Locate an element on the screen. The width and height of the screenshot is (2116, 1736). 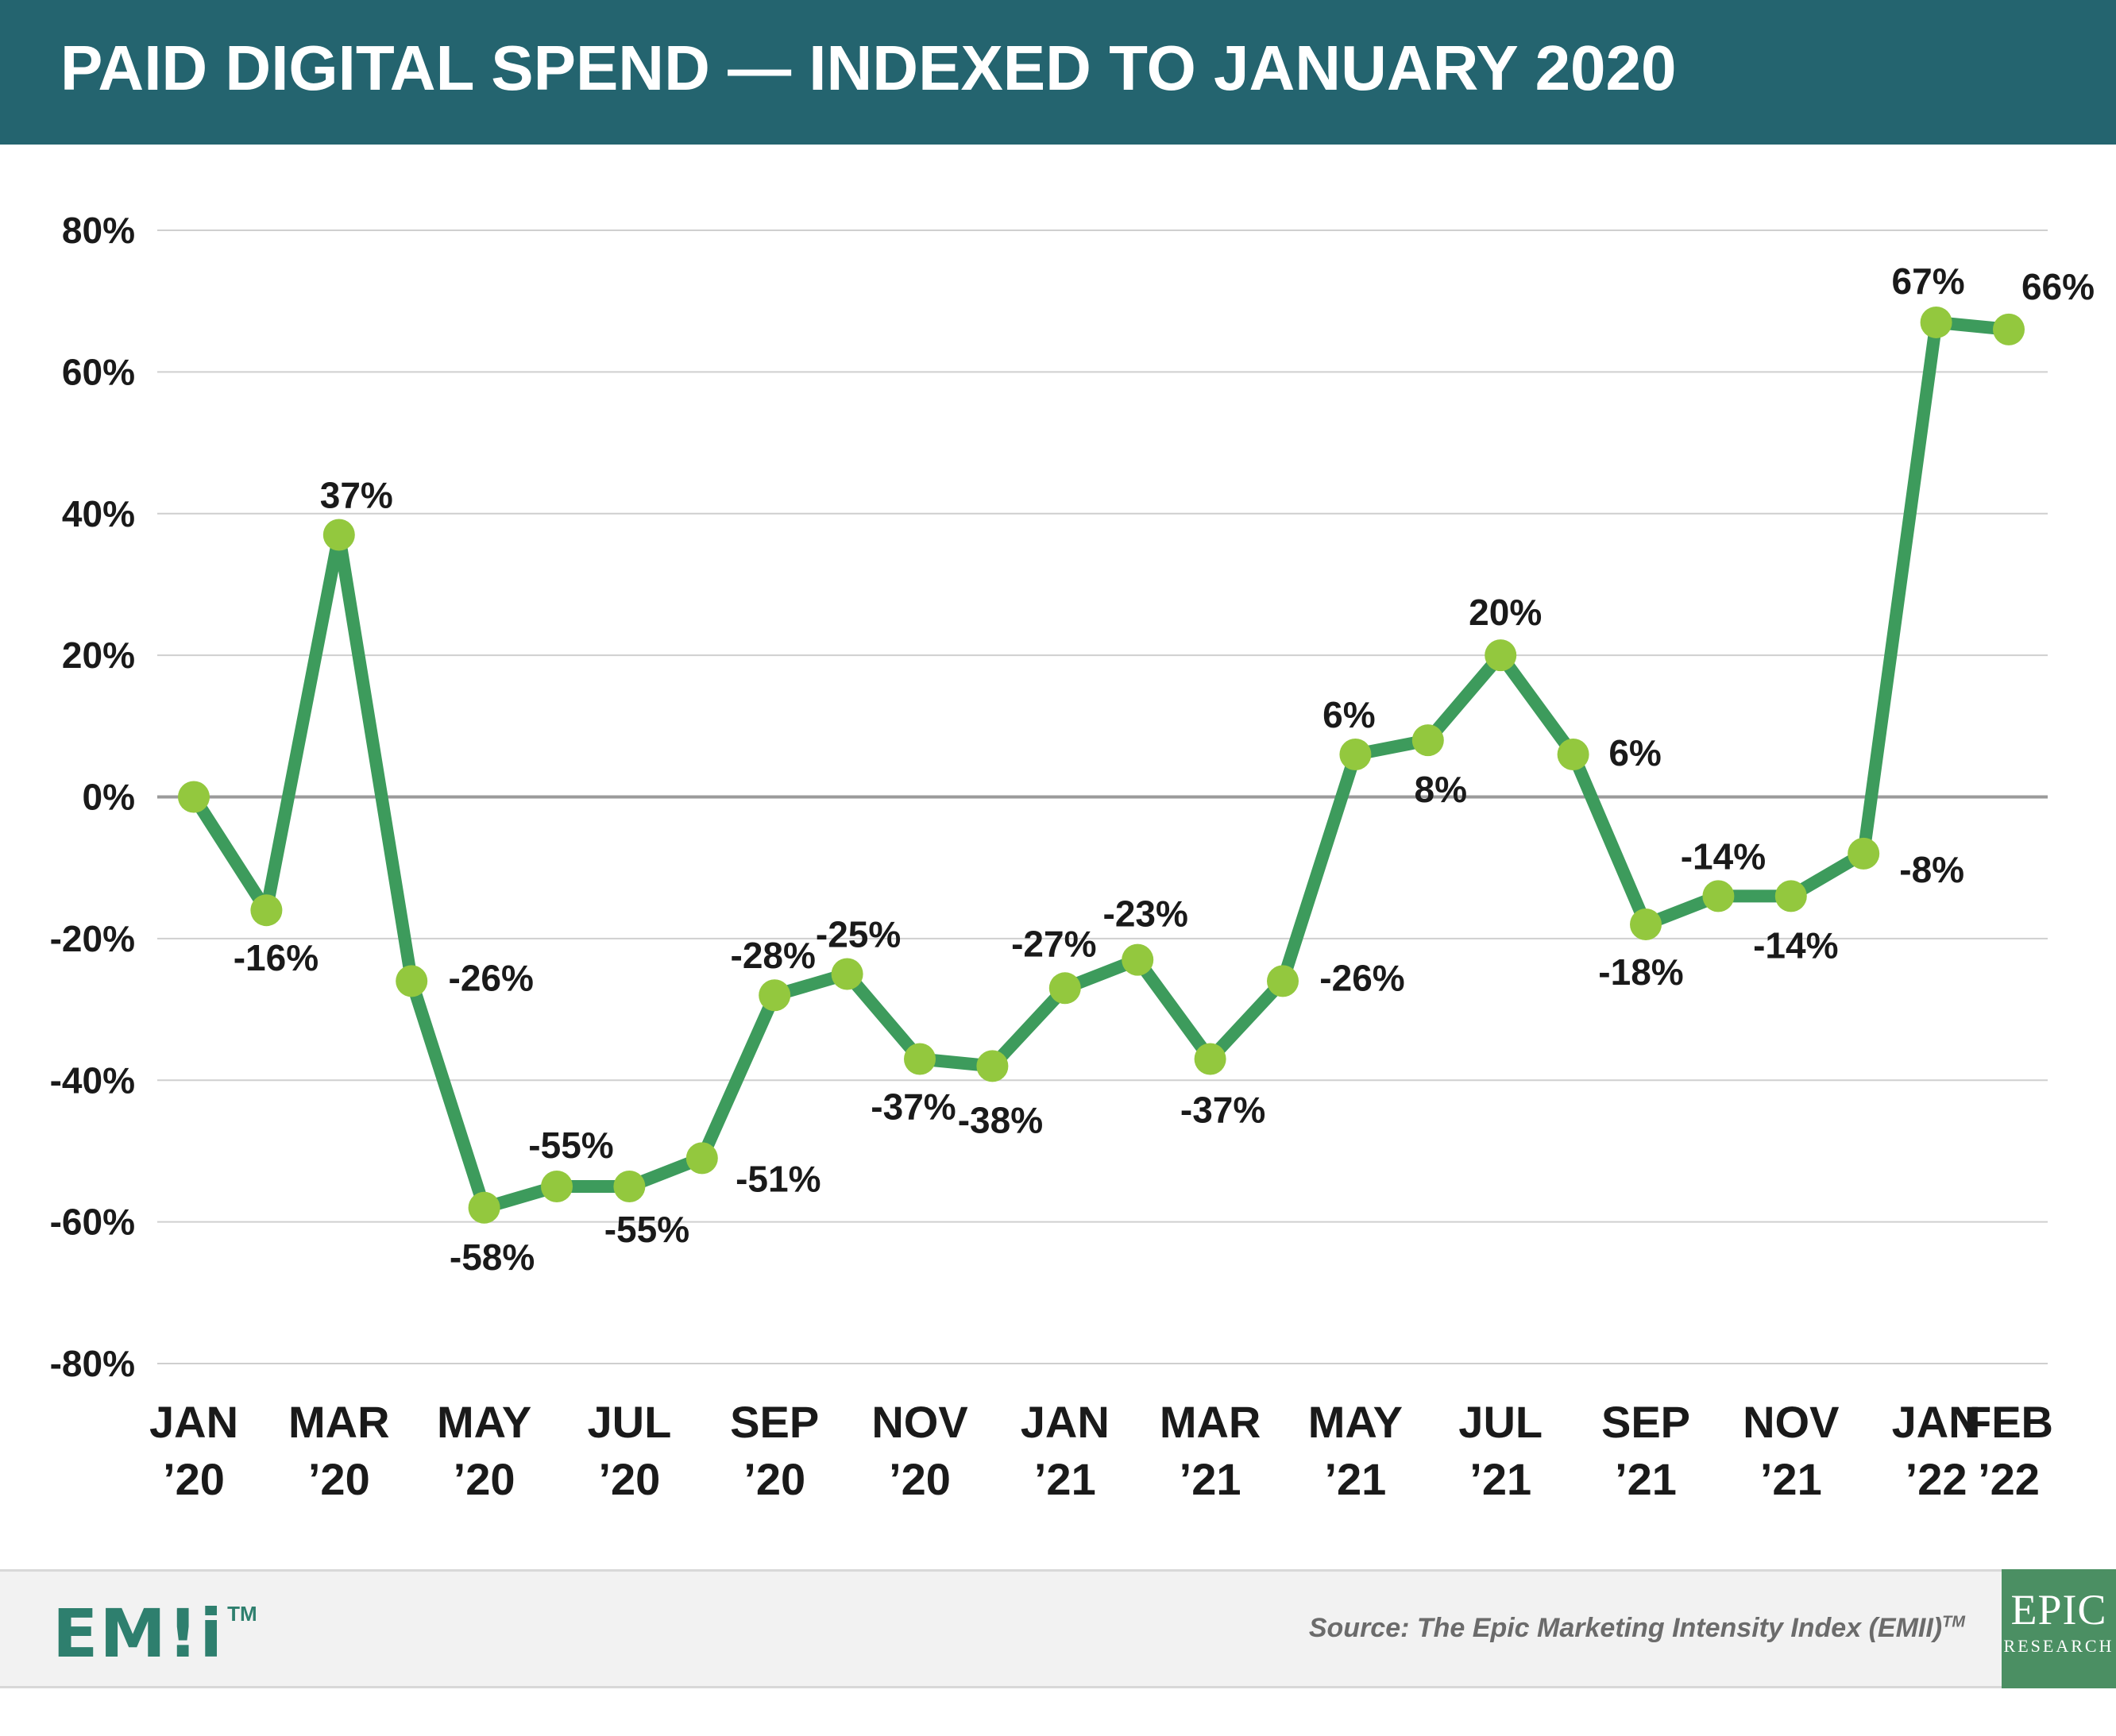
y-tick-label: 0% is located at coordinates (109, 797).